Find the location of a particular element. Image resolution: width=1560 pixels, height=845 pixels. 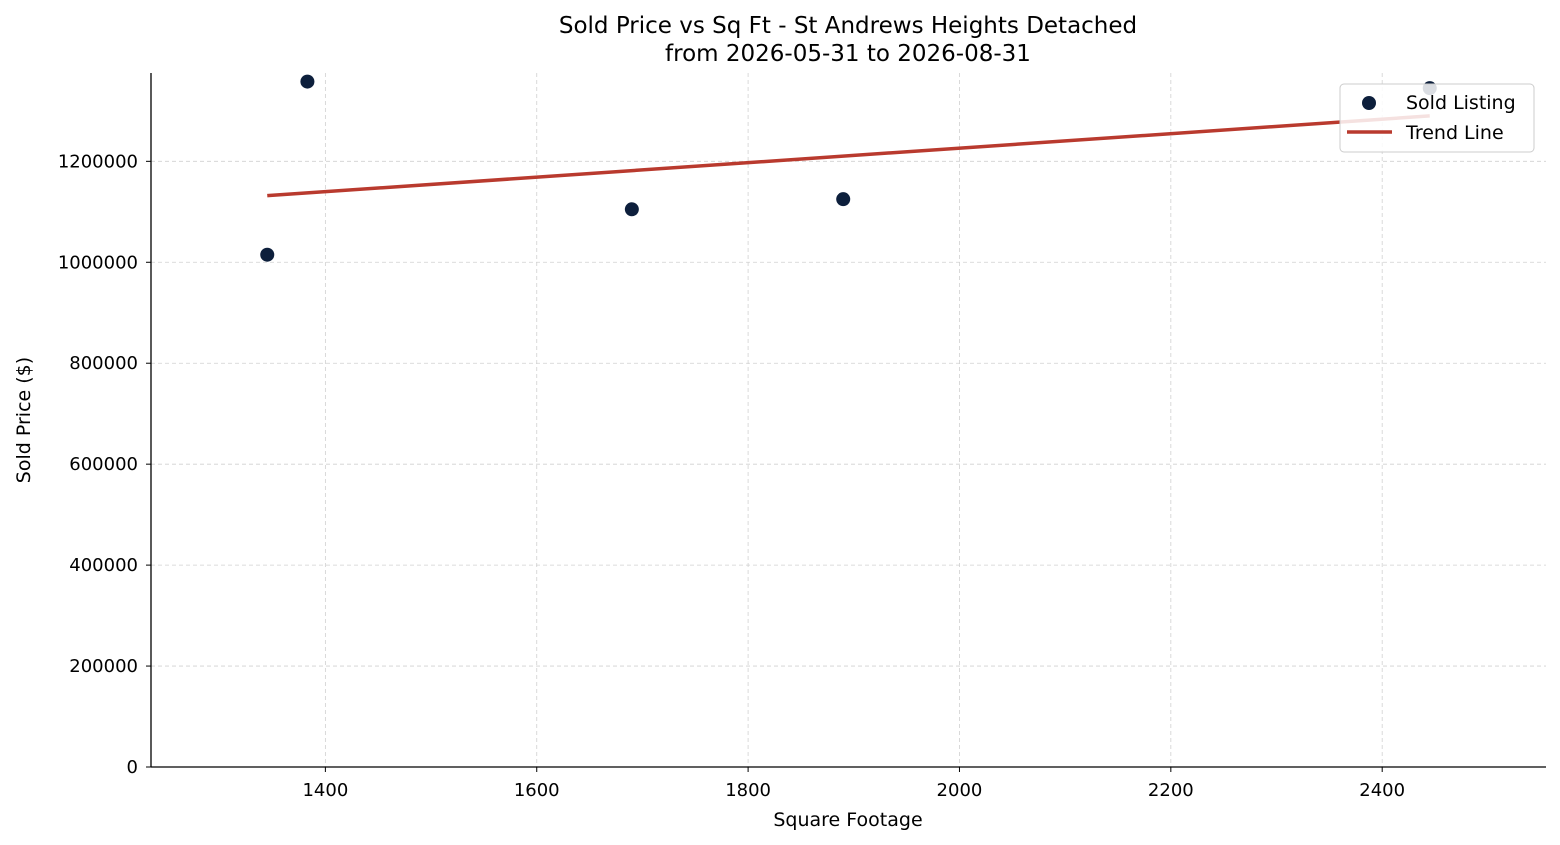

x-tick-label: 1600 is located at coordinates (537, 790).